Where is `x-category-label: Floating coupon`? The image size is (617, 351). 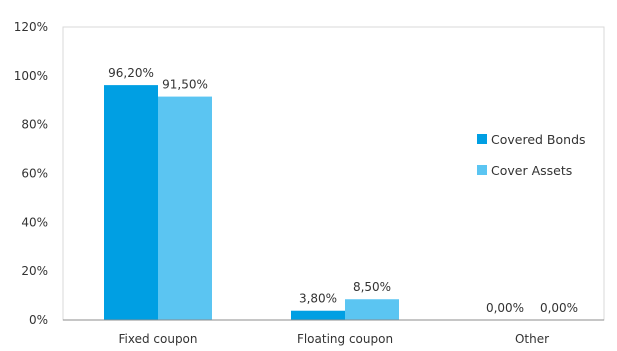
x-category-label: Floating coupon is located at coordinates (345, 339).